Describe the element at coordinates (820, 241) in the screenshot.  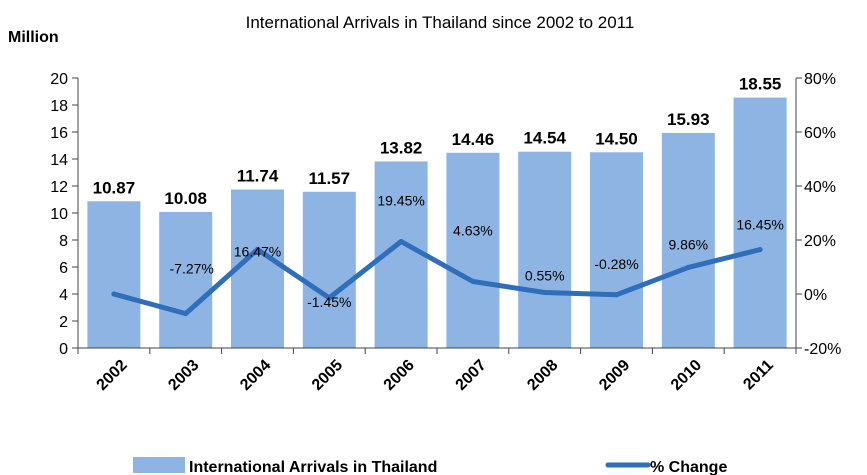
I see `right-tick-label: 20%` at that location.